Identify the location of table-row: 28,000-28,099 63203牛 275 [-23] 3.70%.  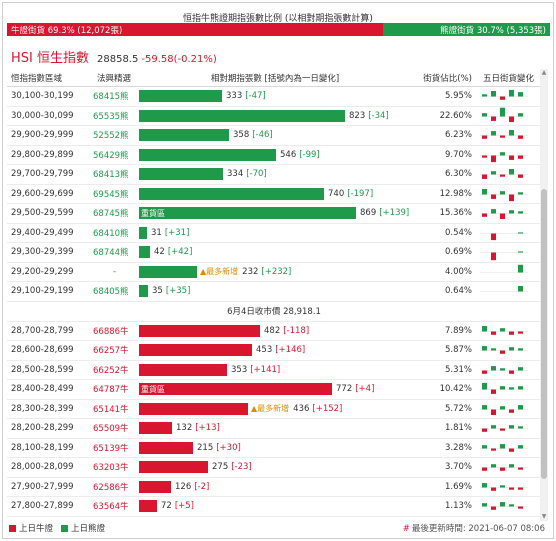
(274, 468).